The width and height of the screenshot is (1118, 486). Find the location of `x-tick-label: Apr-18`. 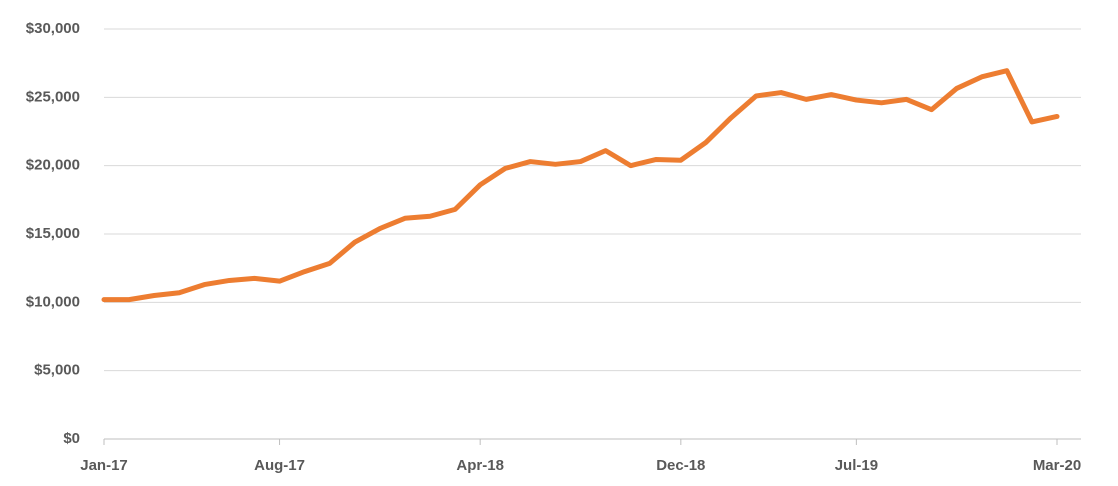

x-tick-label: Apr-18 is located at coordinates (480, 465).